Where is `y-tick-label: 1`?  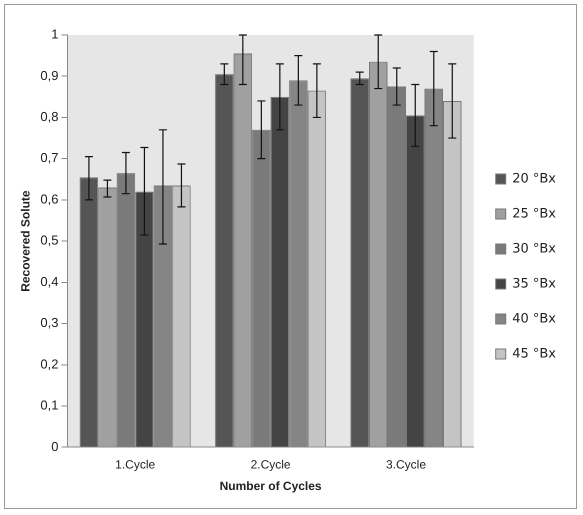
y-tick-label: 1 is located at coordinates (54, 34).